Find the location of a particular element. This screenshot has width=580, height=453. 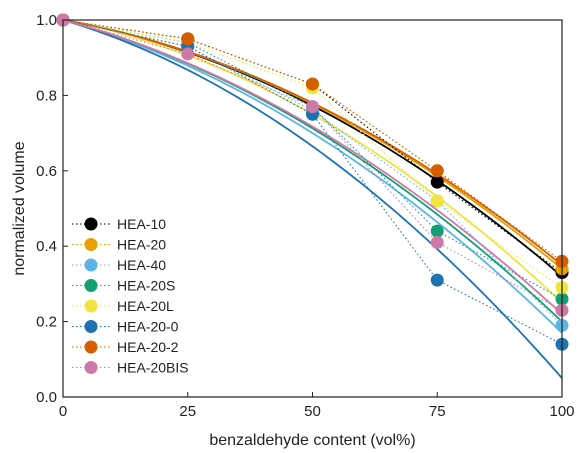

y-axis-label: normalized volume is located at coordinates (19, 208).